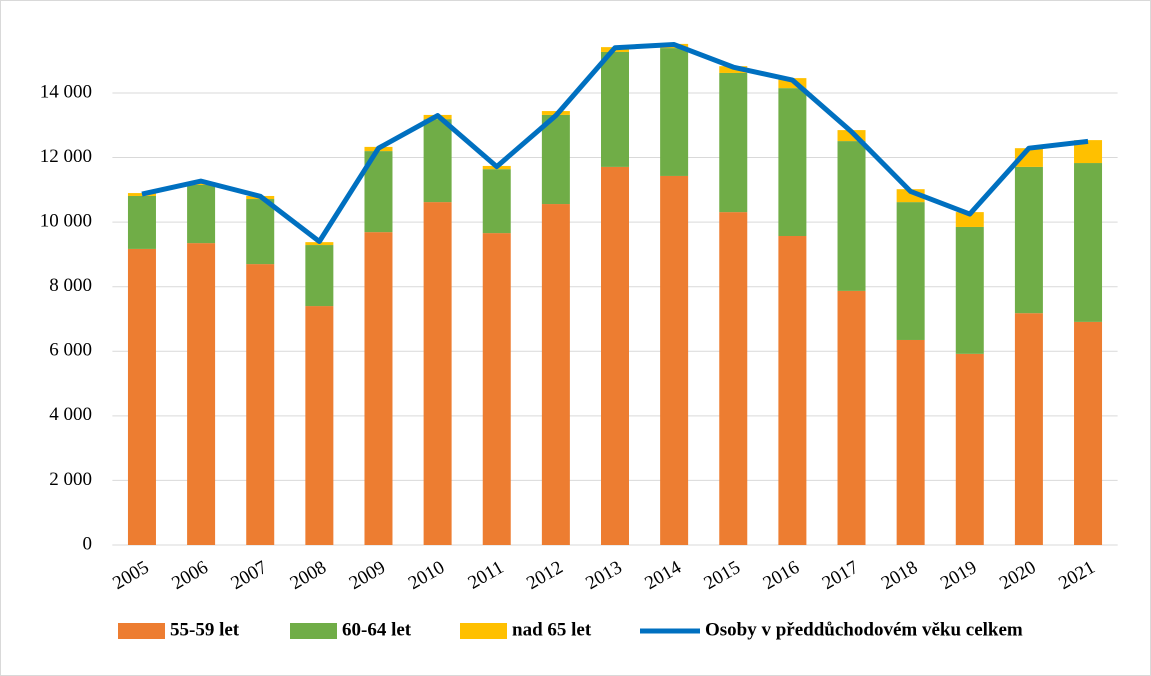 This screenshot has width=1151, height=676. What do you see at coordinates (70, 414) in the screenshot?
I see `y-tick-label: 4 000` at bounding box center [70, 414].